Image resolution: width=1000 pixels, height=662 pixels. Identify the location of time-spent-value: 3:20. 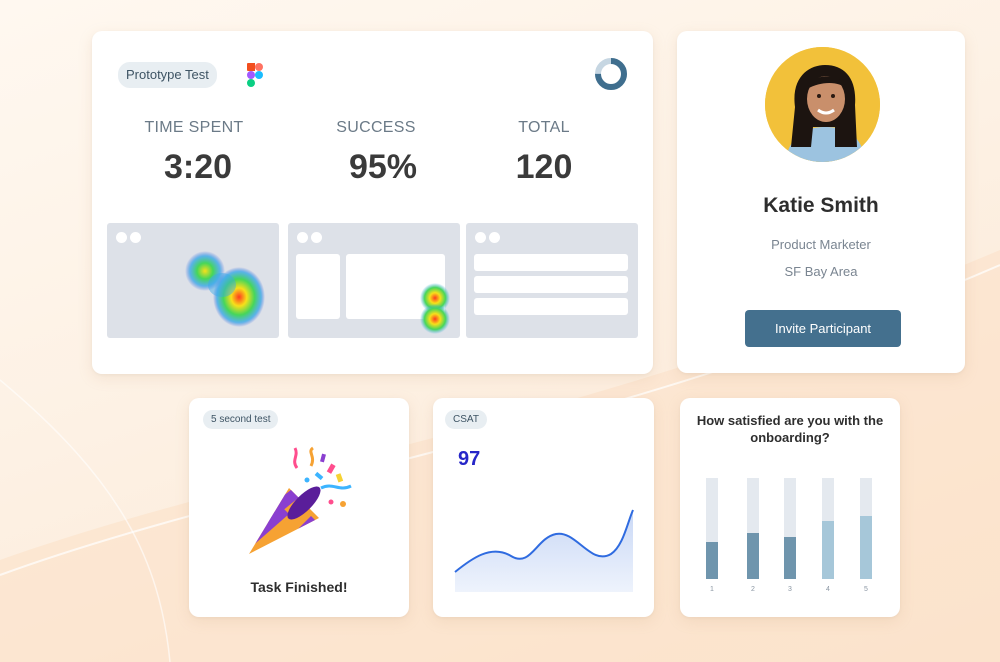
(198, 167).